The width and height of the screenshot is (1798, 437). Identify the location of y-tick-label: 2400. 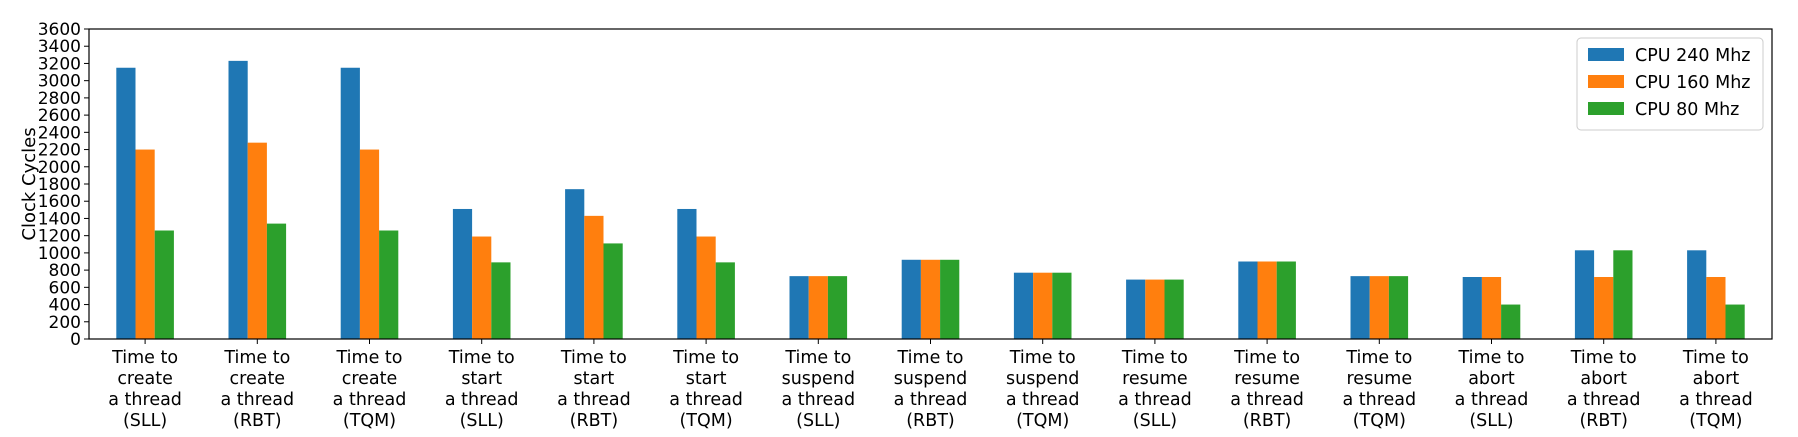
(59, 133).